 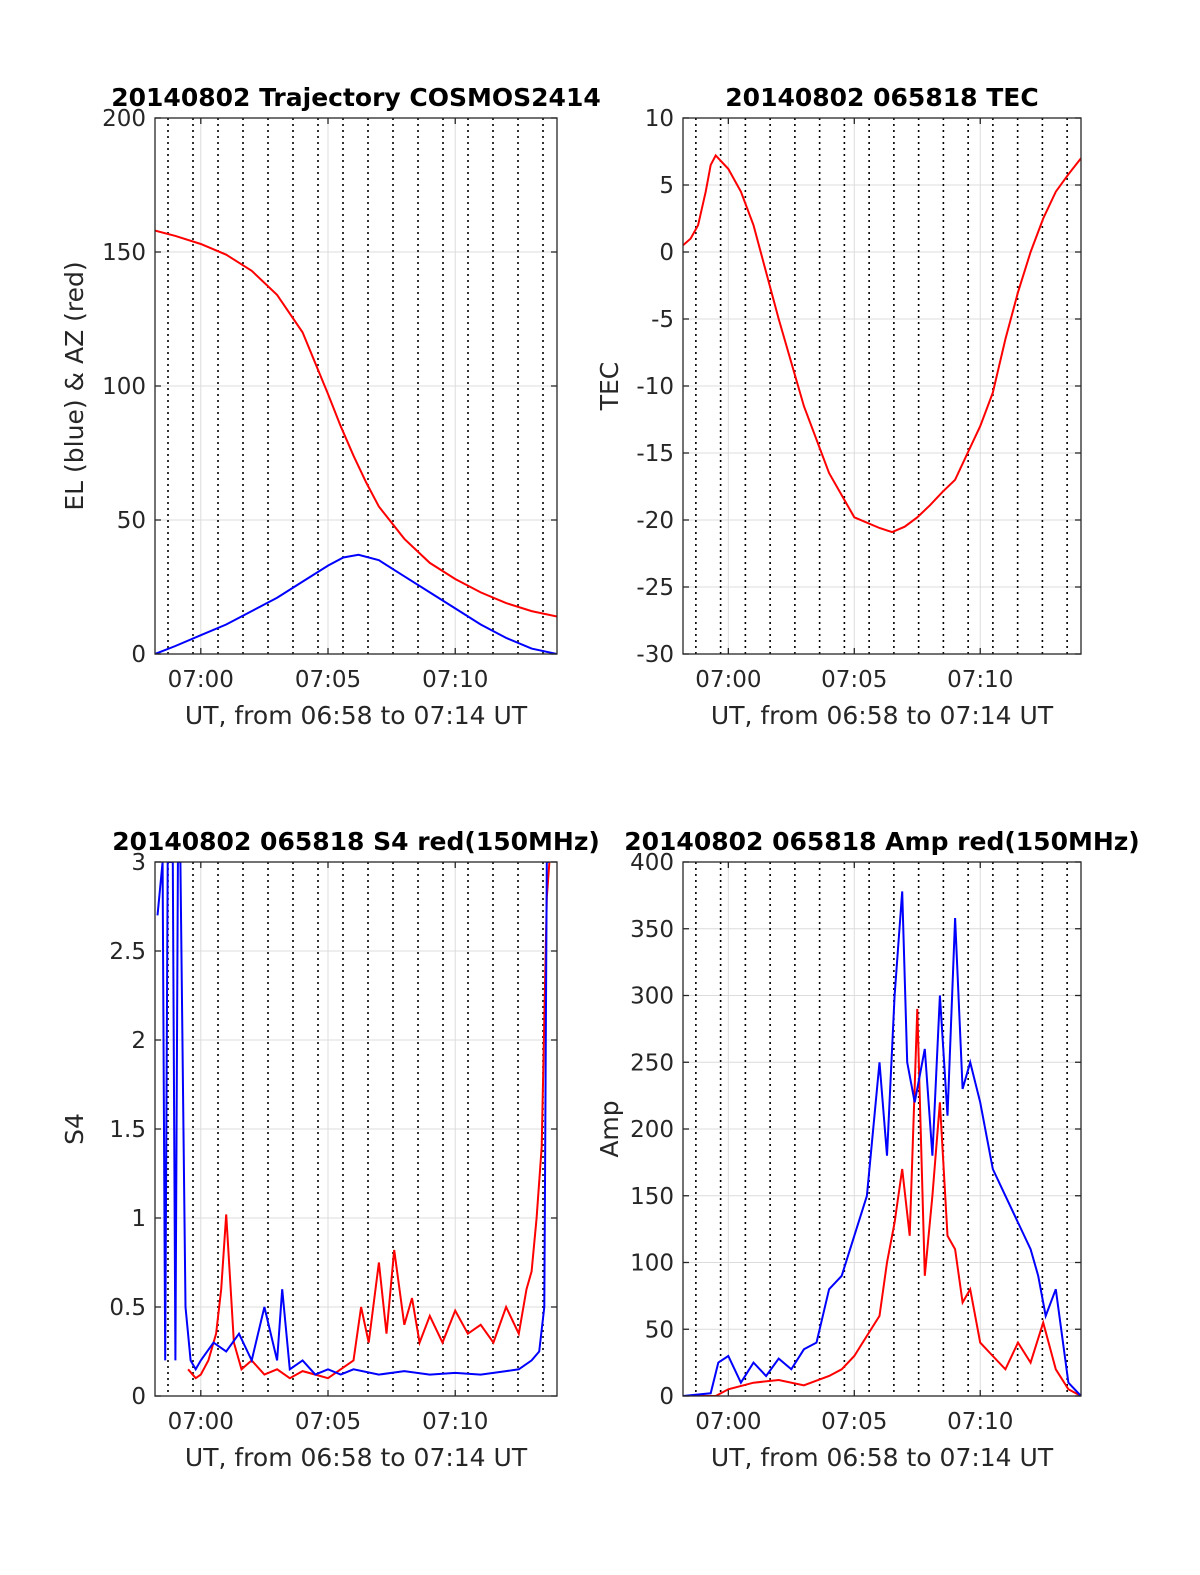 I want to click on y-tick-label: 10, so click(x=659, y=119).